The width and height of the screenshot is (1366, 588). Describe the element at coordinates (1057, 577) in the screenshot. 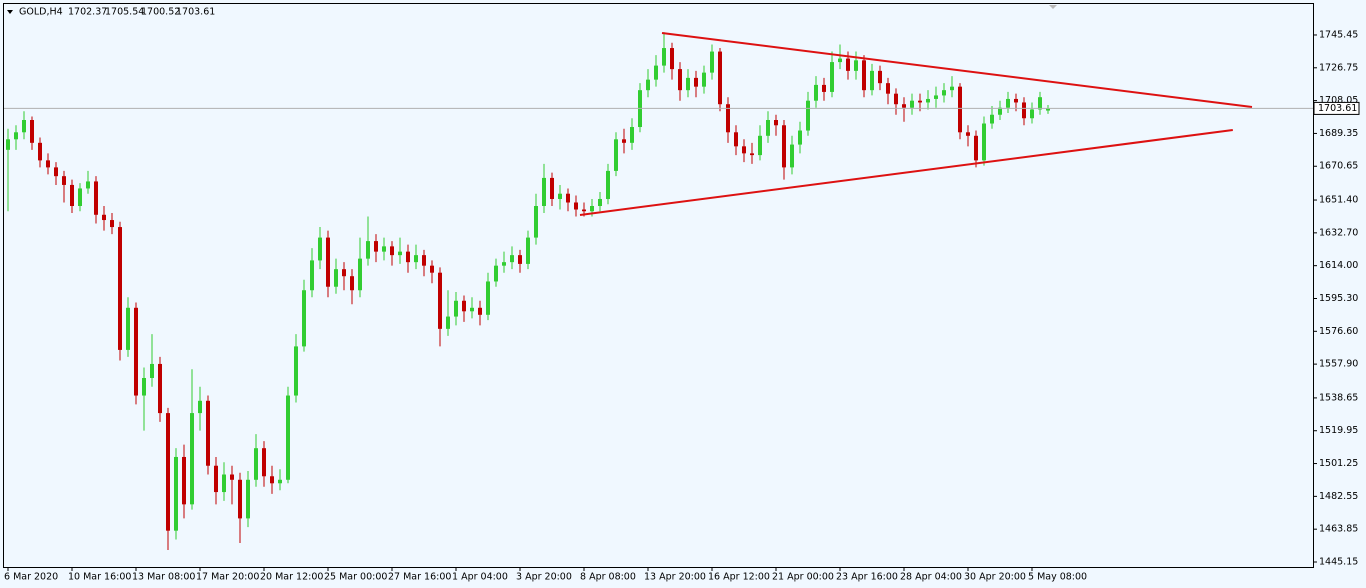

I see `x-tick-label: 5 May 08:00` at that location.